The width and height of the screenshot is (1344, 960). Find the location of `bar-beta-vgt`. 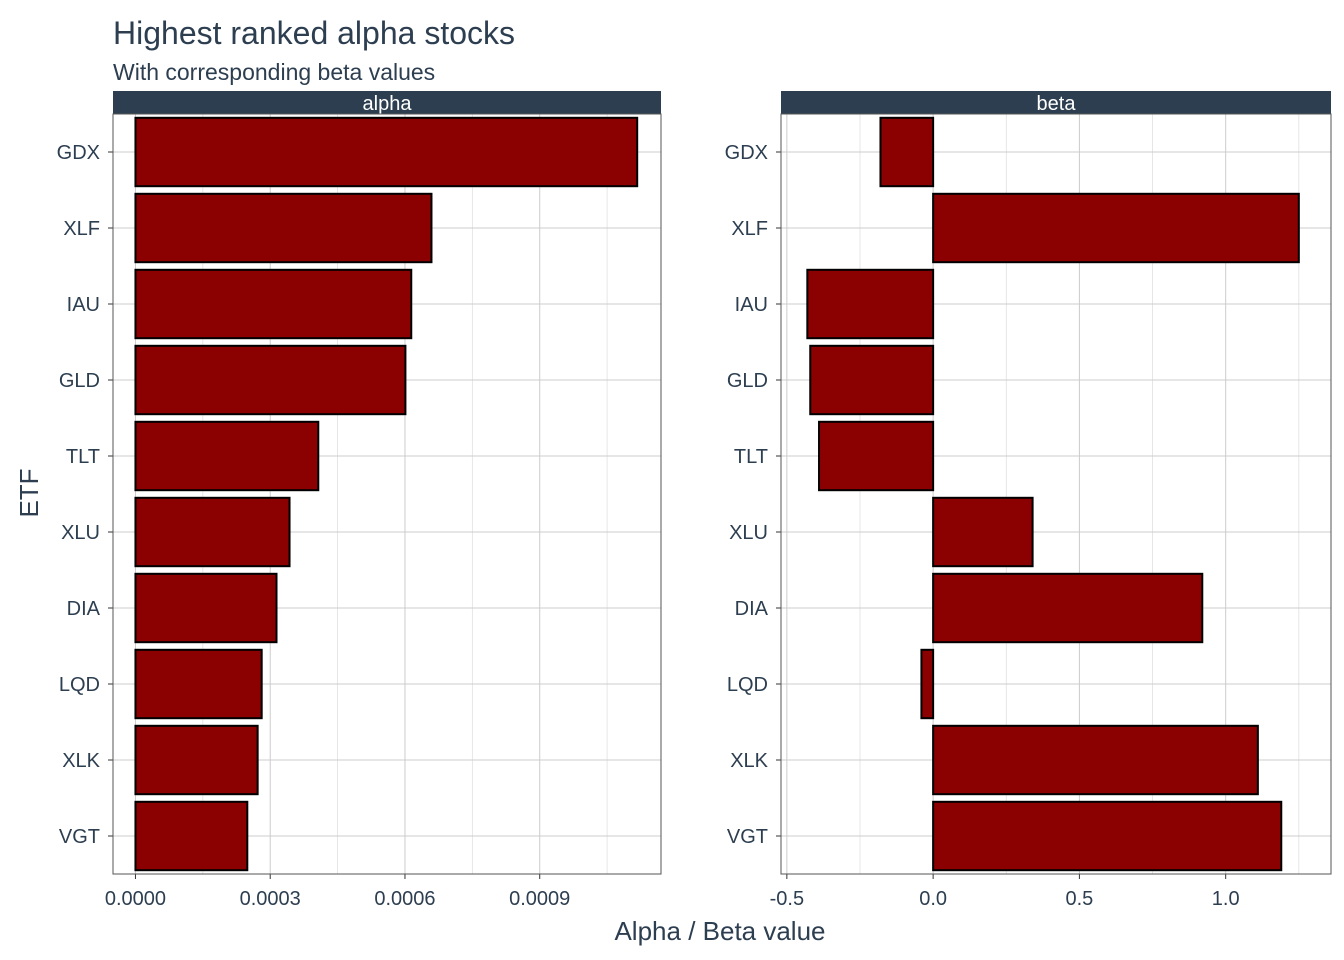

bar-beta-vgt is located at coordinates (1107, 836).